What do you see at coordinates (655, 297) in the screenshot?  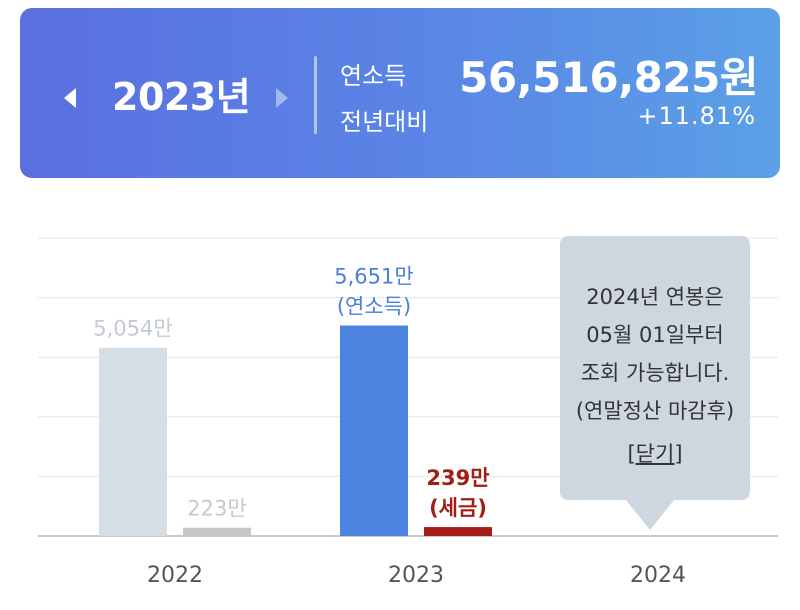 I see `tooltip-line: 2024년 연봉은` at bounding box center [655, 297].